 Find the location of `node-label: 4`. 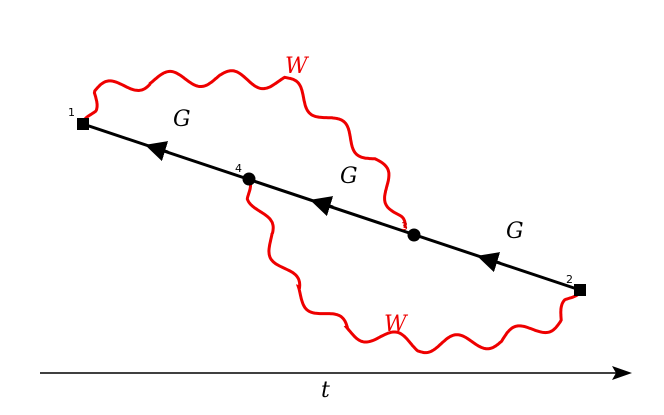

node-label: 4 is located at coordinates (238, 168).